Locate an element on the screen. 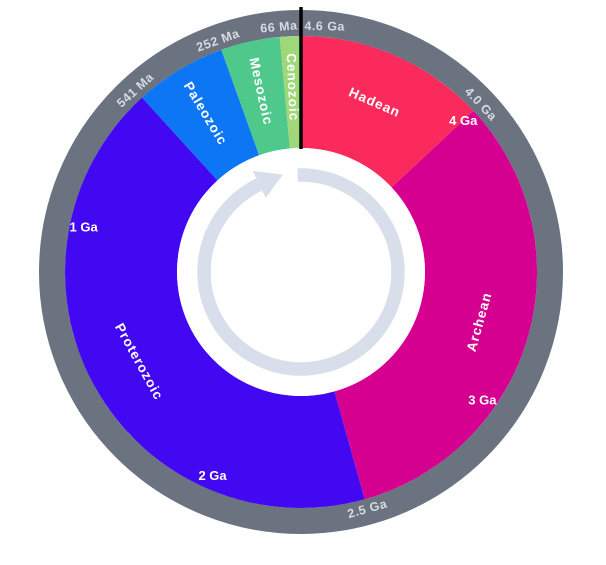  segment-cenozoic is located at coordinates (290, 92).